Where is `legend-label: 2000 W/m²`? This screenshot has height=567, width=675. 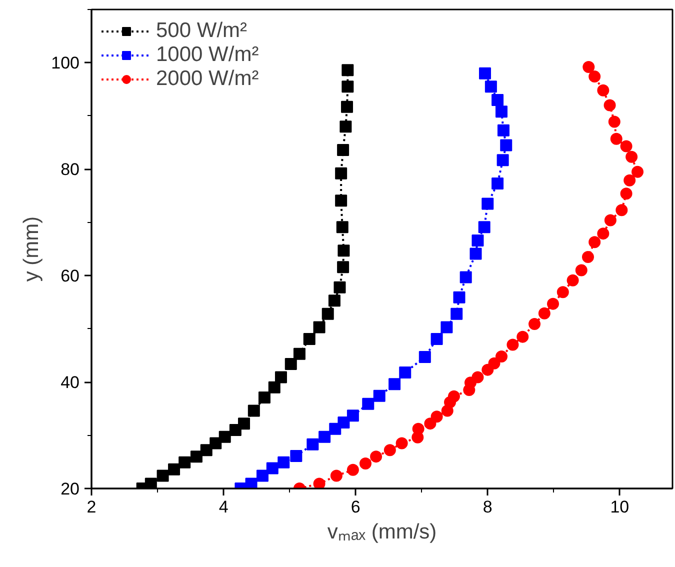
legend-label: 2000 W/m² is located at coordinates (207, 79).